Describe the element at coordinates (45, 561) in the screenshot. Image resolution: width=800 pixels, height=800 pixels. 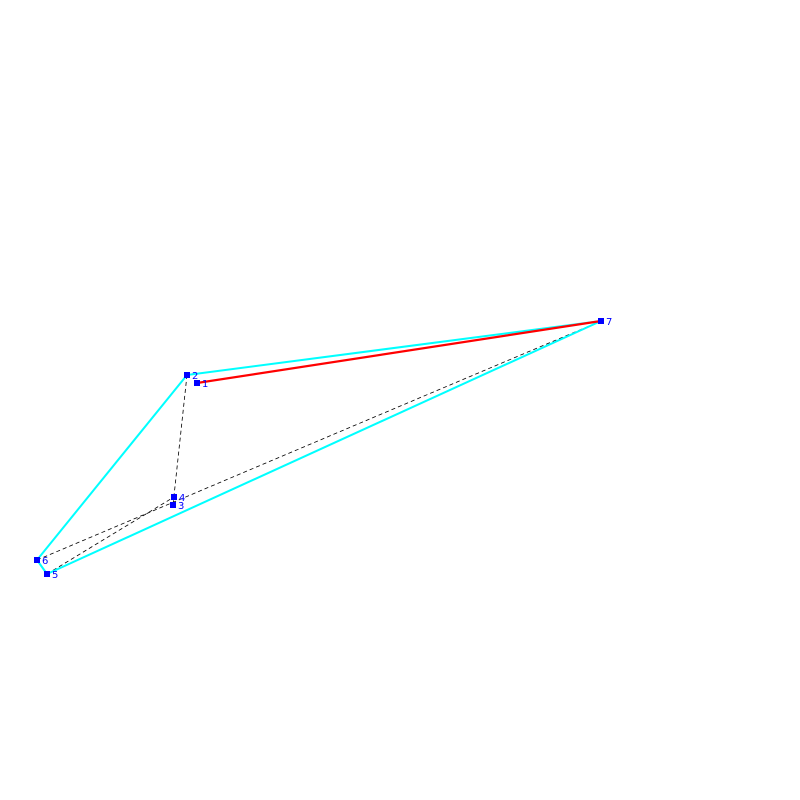
I see `node-label-6: 6` at that location.